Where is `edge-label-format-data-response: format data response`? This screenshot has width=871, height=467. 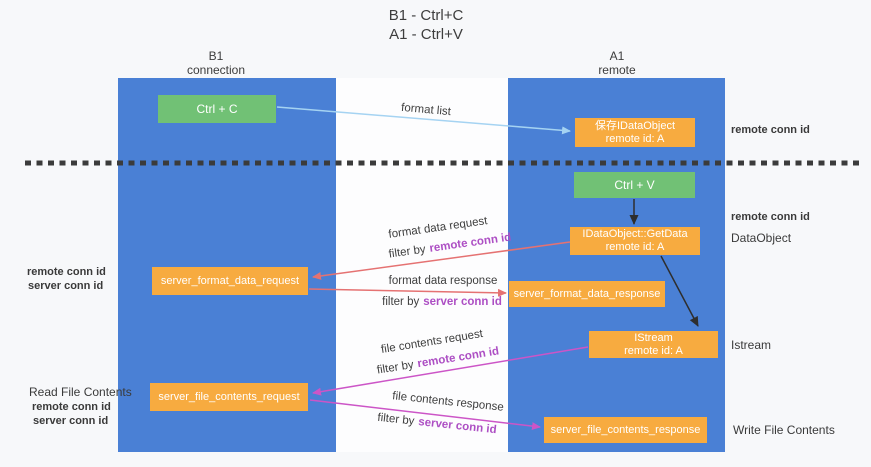
edge-label-format-data-response: format data response is located at coordinates (443, 281).